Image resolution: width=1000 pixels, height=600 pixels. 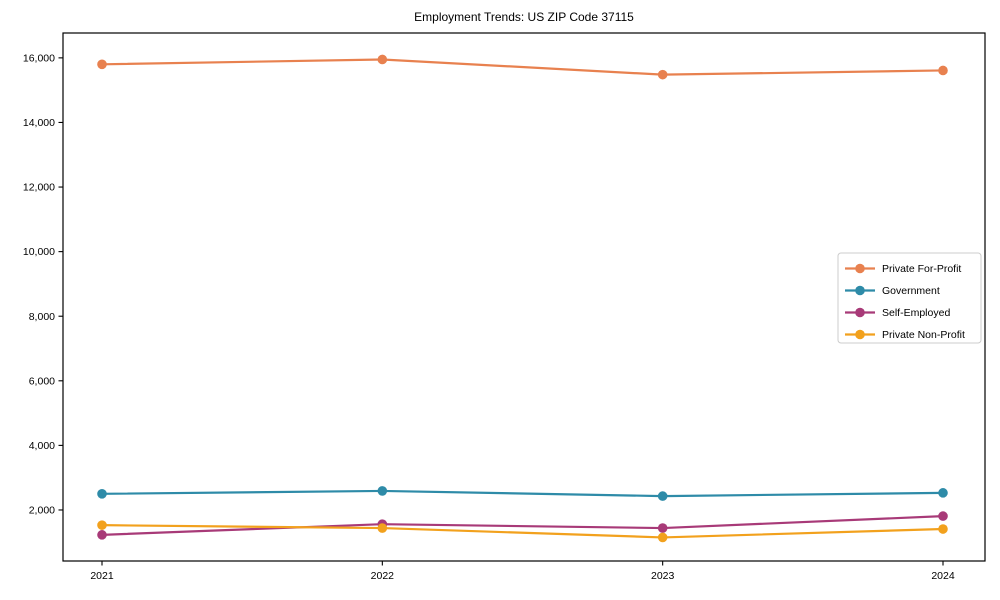 What do you see at coordinates (42, 381) in the screenshot?
I see `y-tick-label: 6,000` at bounding box center [42, 381].